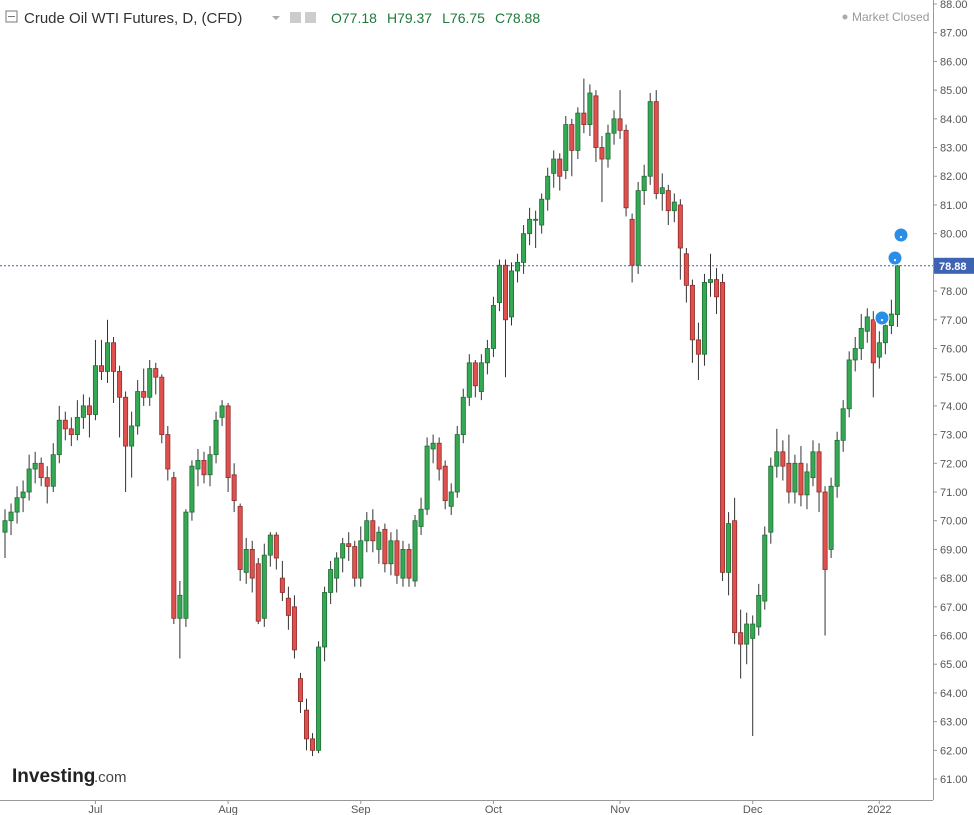 The width and height of the screenshot is (974, 815). What do you see at coordinates (522, 18) in the screenshot?
I see `ohlc-value: 78.88` at bounding box center [522, 18].